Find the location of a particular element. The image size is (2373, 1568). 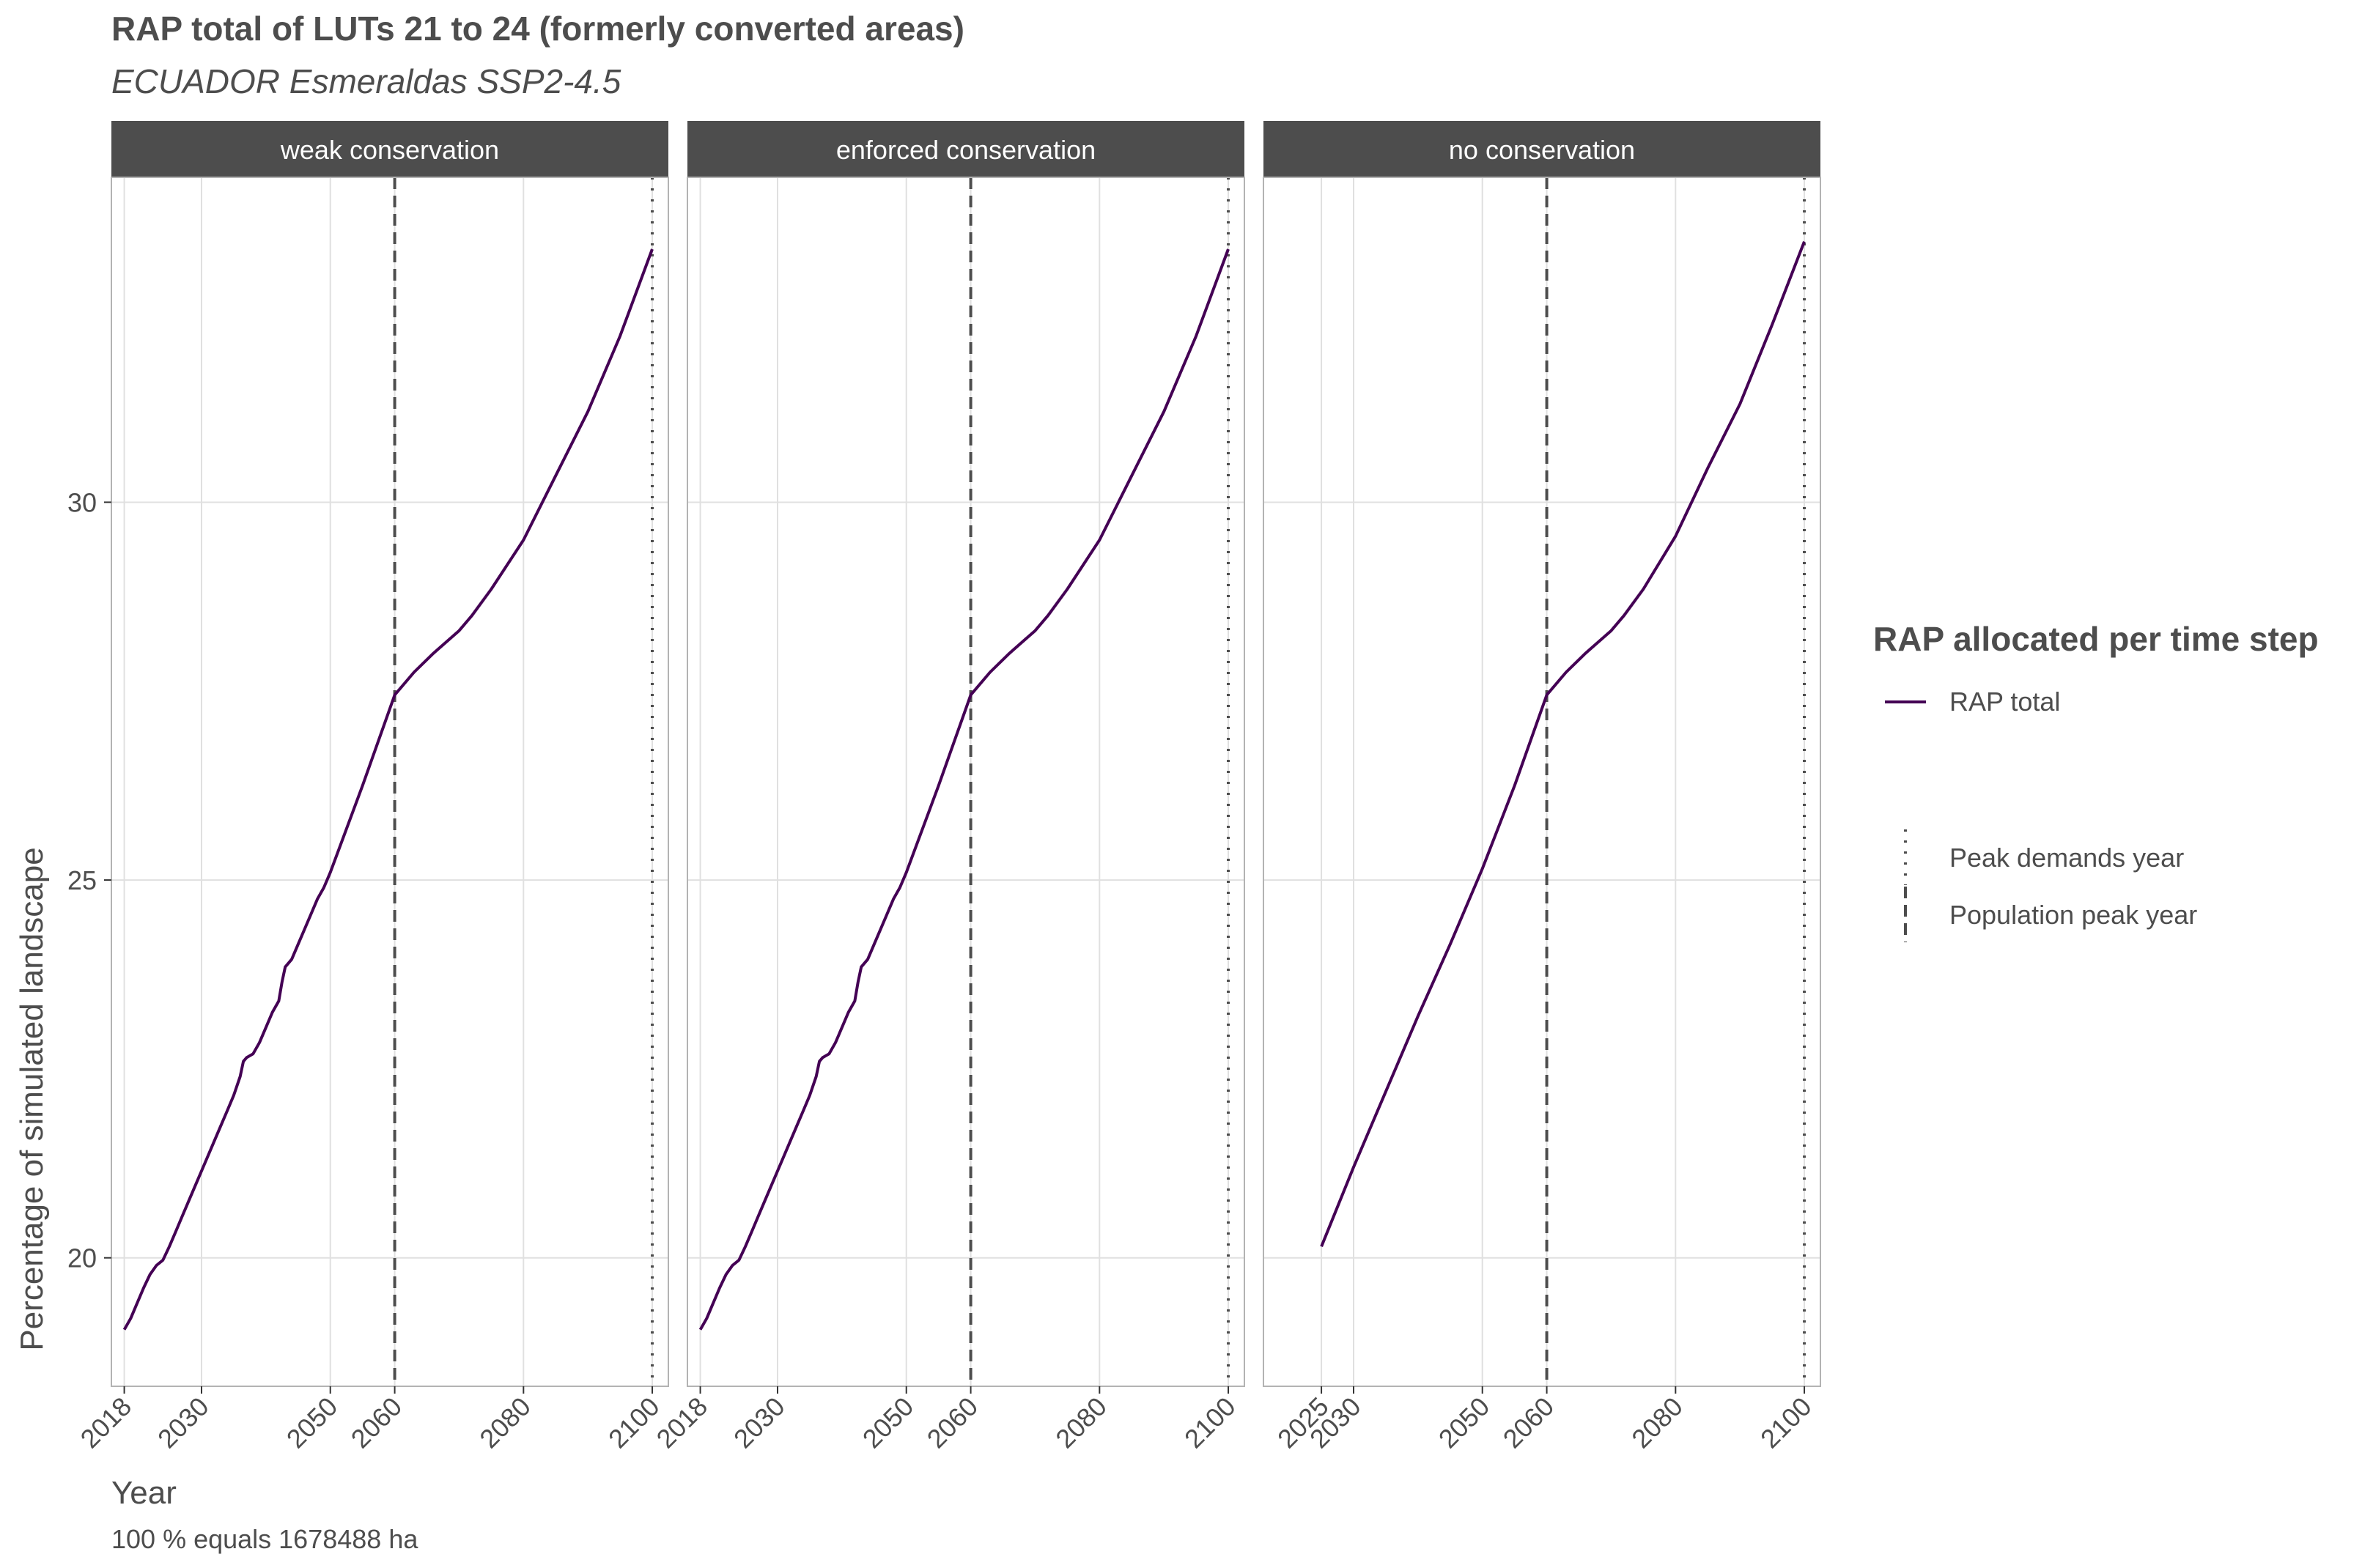

legend-title: RAP allocated per time step is located at coordinates (2096, 639).